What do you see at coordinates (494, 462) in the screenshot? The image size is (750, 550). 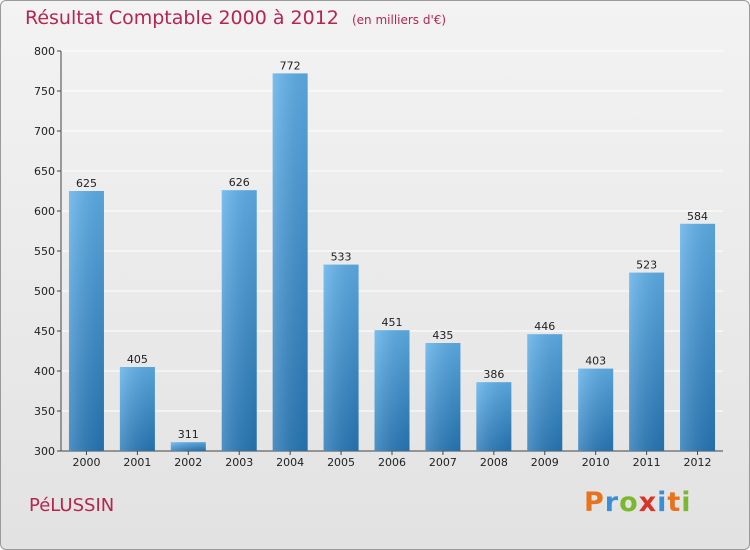 I see `x-tick-label: 2008` at bounding box center [494, 462].